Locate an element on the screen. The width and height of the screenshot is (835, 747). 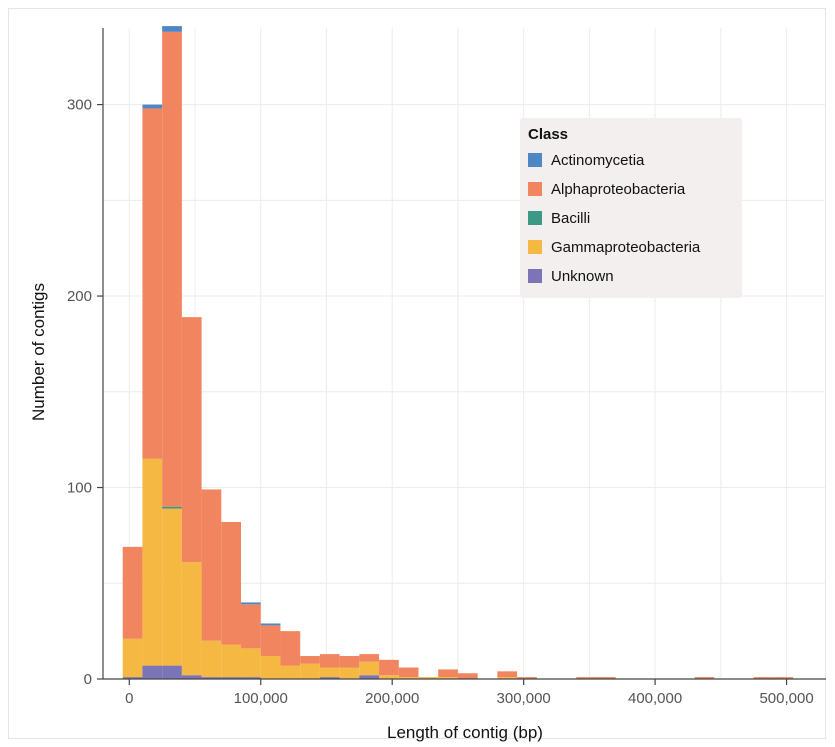
y-tick-label: 0 is located at coordinates (88, 679).